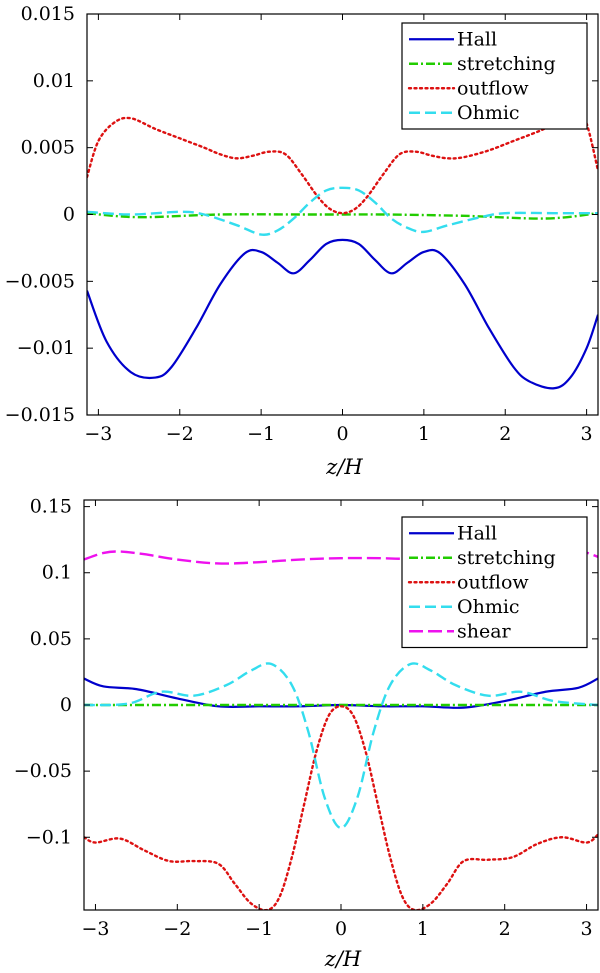  What do you see at coordinates (51, 507) in the screenshot?
I see `y-tick-label: 0.15` at bounding box center [51, 507].